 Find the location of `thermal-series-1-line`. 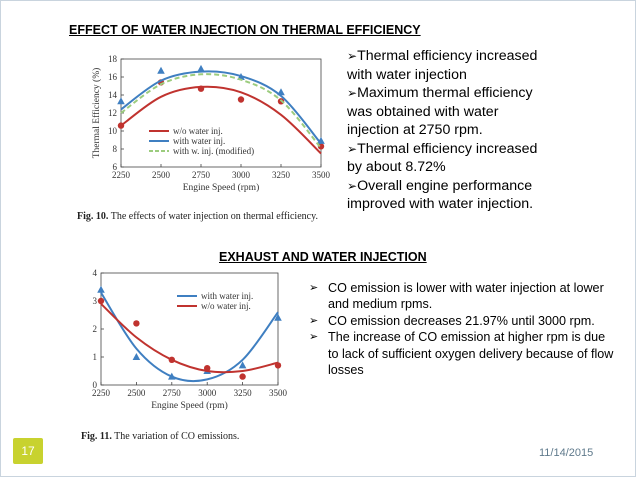

thermal-series-1-line is located at coordinates (221, 120).